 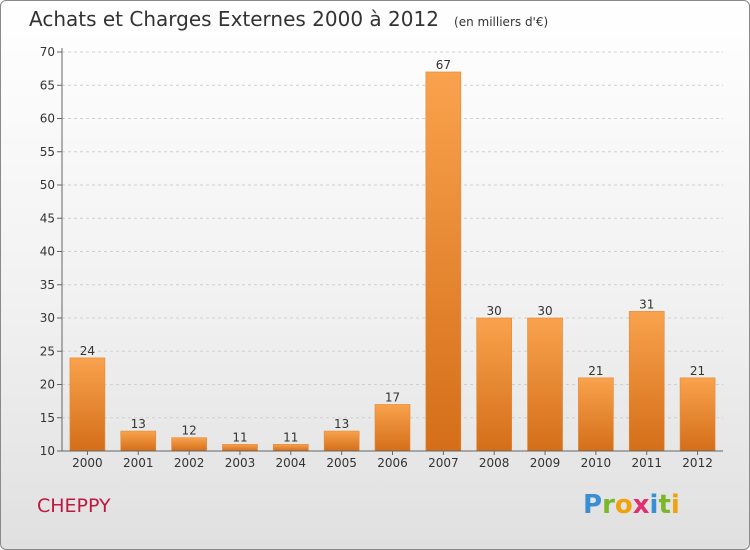 I want to click on y-tick-label: 60, so click(x=47, y=119).